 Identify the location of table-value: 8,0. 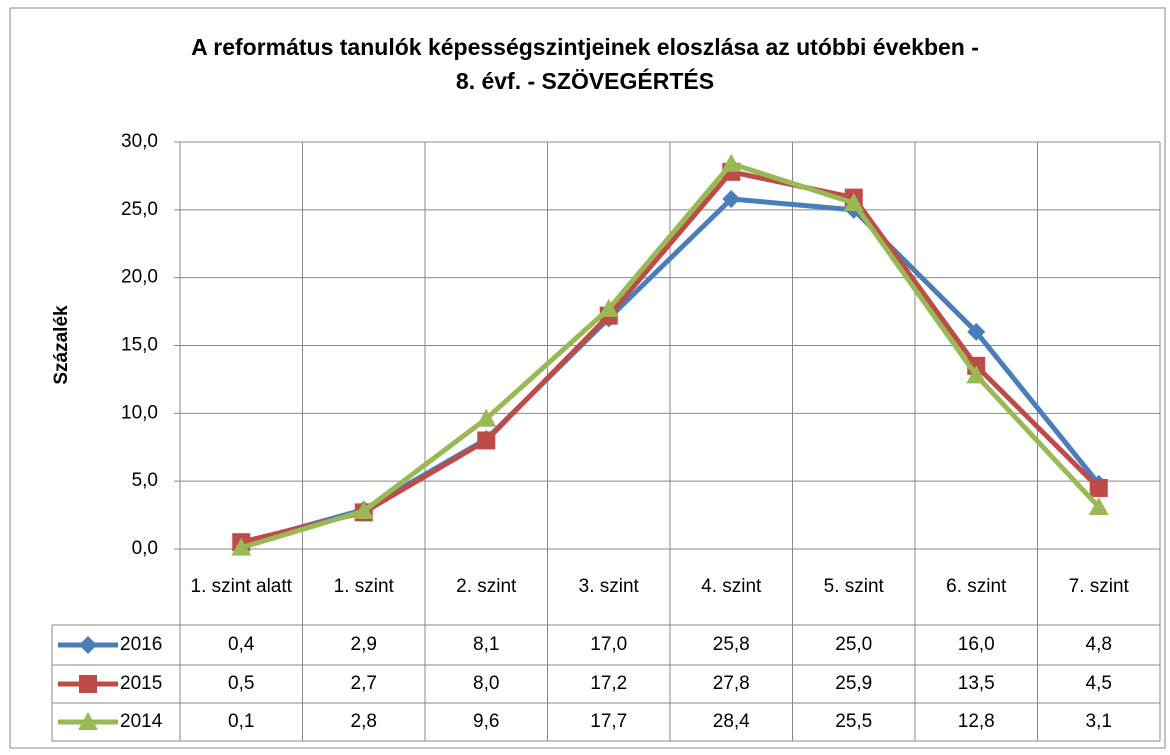
(486, 683).